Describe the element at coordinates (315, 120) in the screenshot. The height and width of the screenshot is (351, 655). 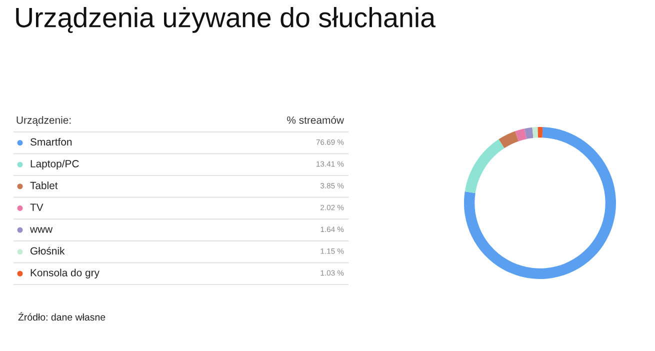
I see `text: % streamów` at that location.